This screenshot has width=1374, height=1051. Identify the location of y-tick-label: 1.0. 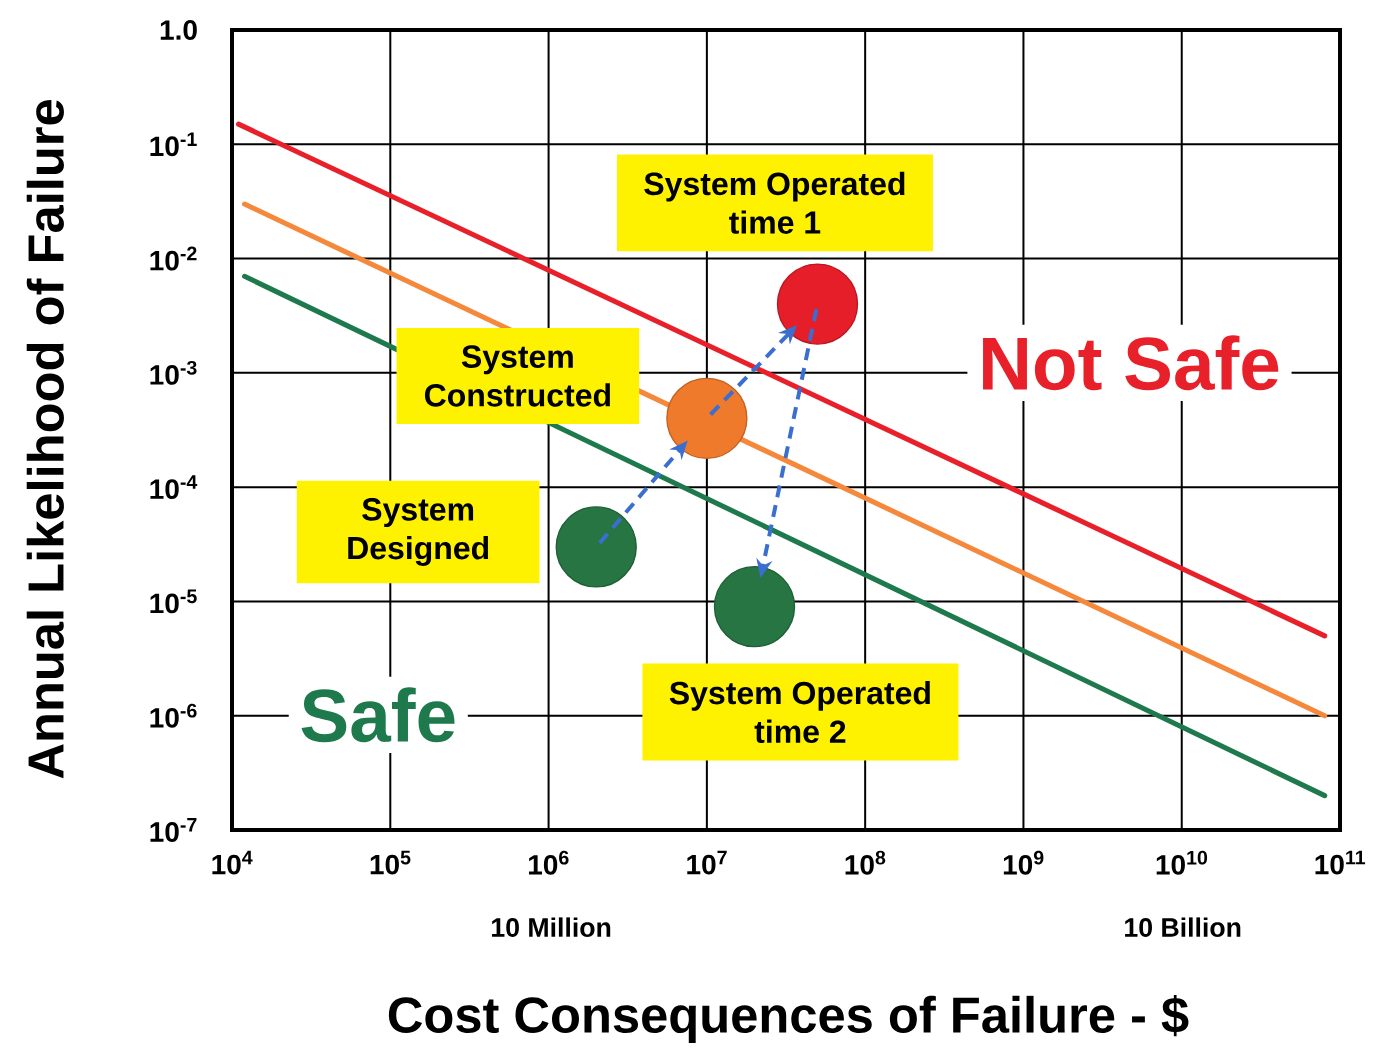
(178, 30).